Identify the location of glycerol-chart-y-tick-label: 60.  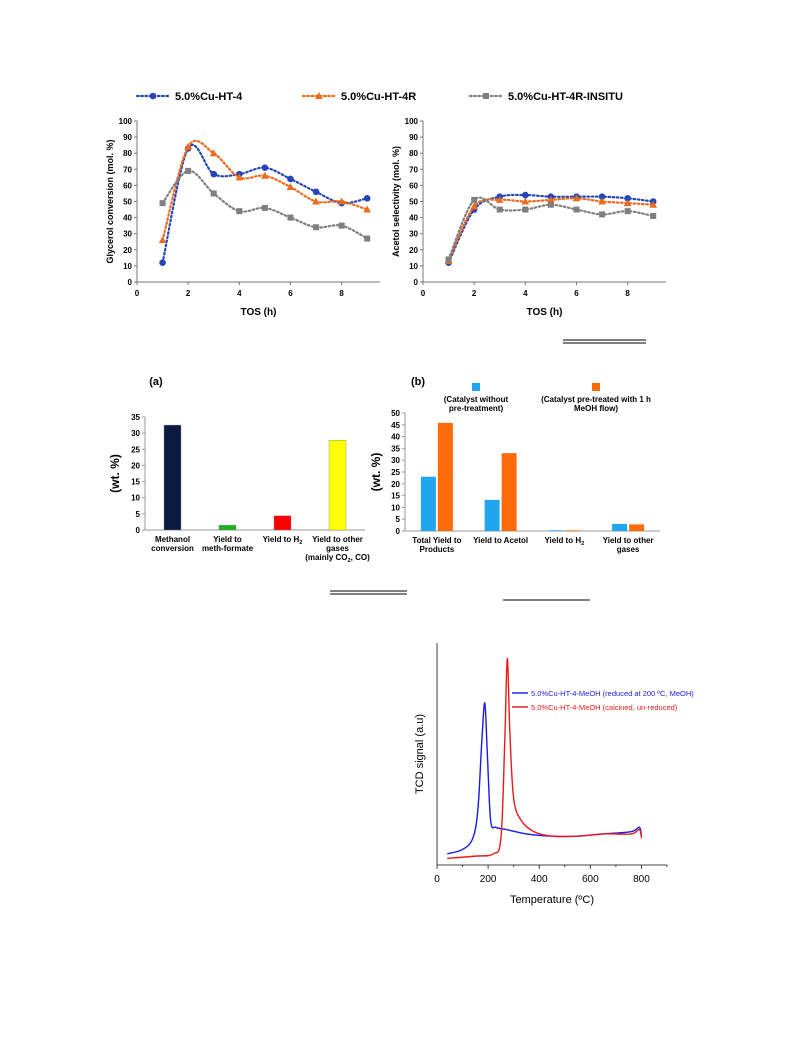
(127, 185).